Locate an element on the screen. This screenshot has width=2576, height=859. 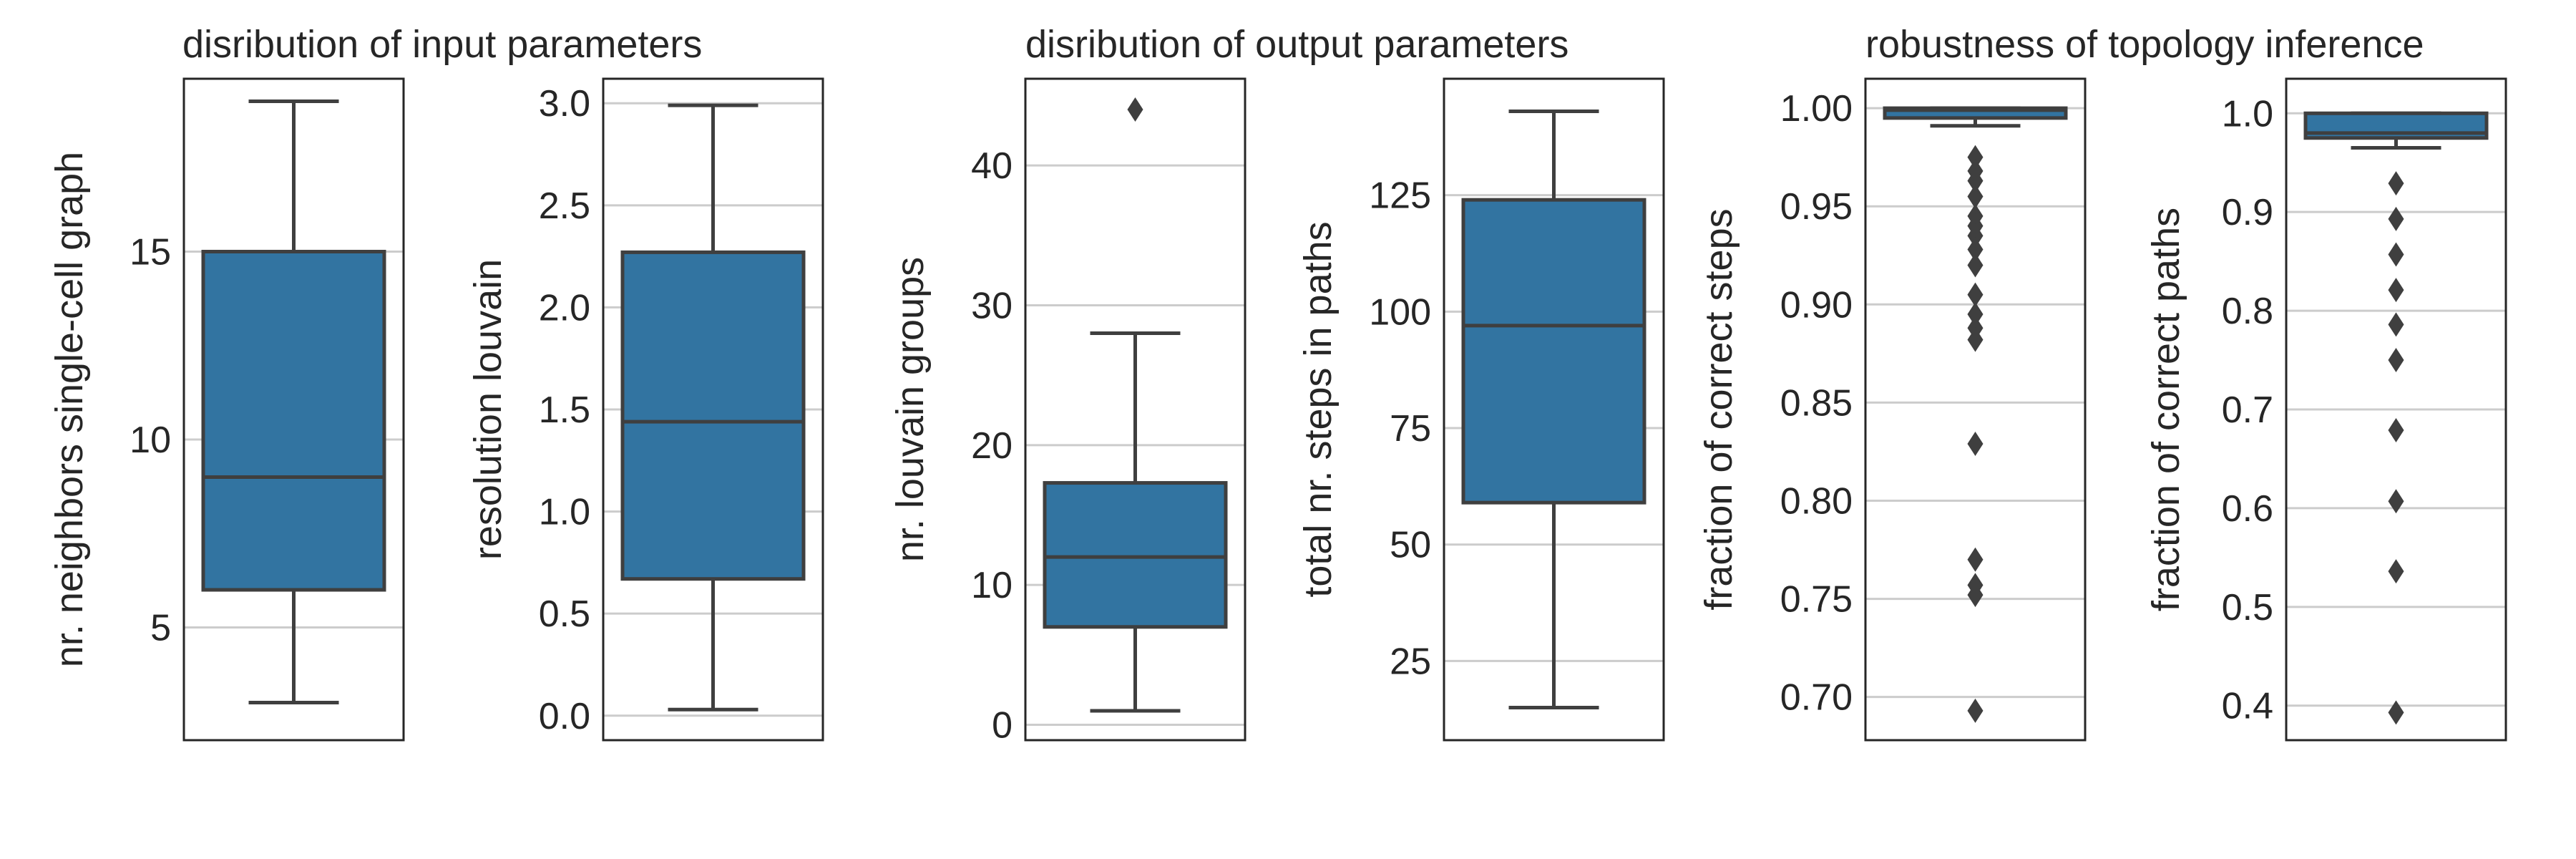
y-tick-label: 0.70 is located at coordinates (1816, 698).